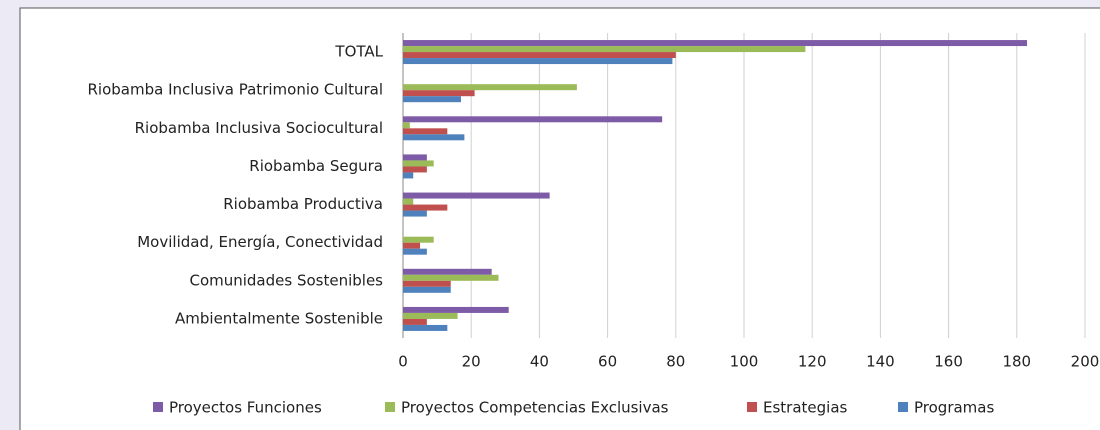 The height and width of the screenshot is (430, 1100). Describe the element at coordinates (948, 362) in the screenshot. I see `x-tick-label: 160` at that location.